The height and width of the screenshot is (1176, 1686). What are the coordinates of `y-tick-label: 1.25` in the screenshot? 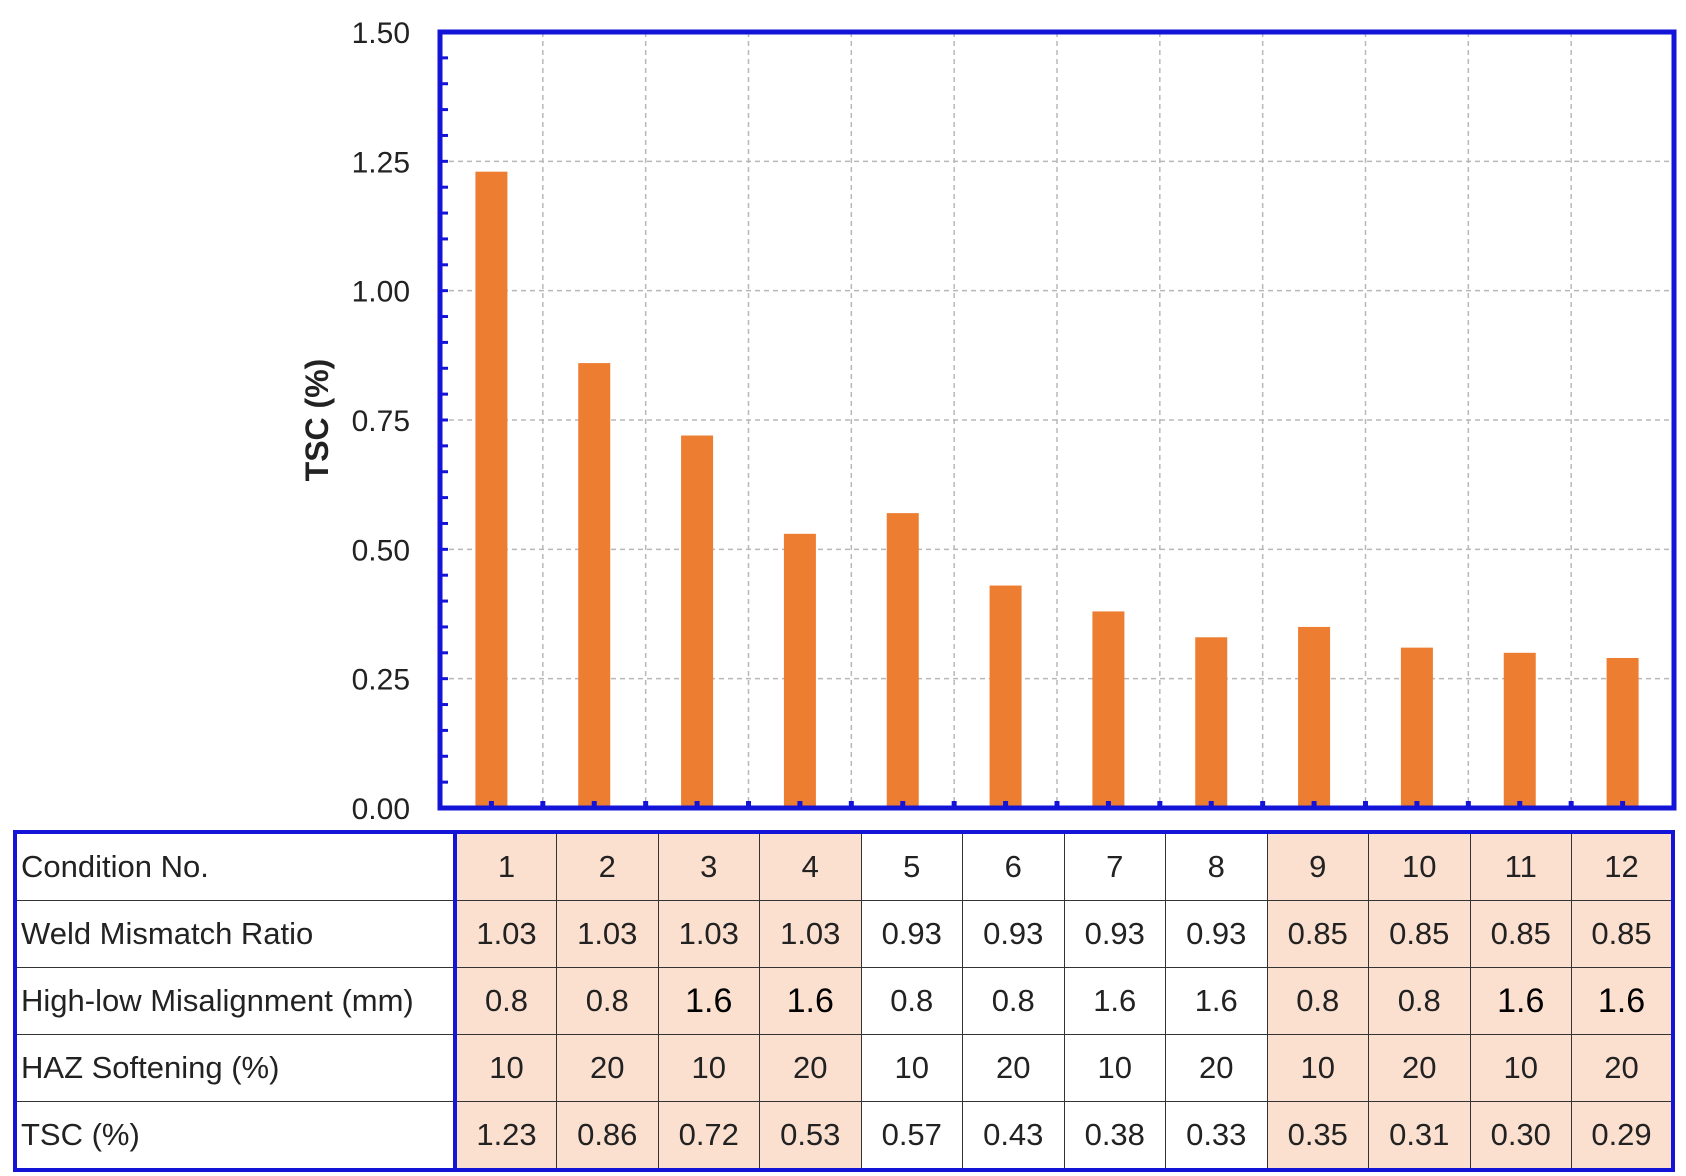 It's located at (381, 162).